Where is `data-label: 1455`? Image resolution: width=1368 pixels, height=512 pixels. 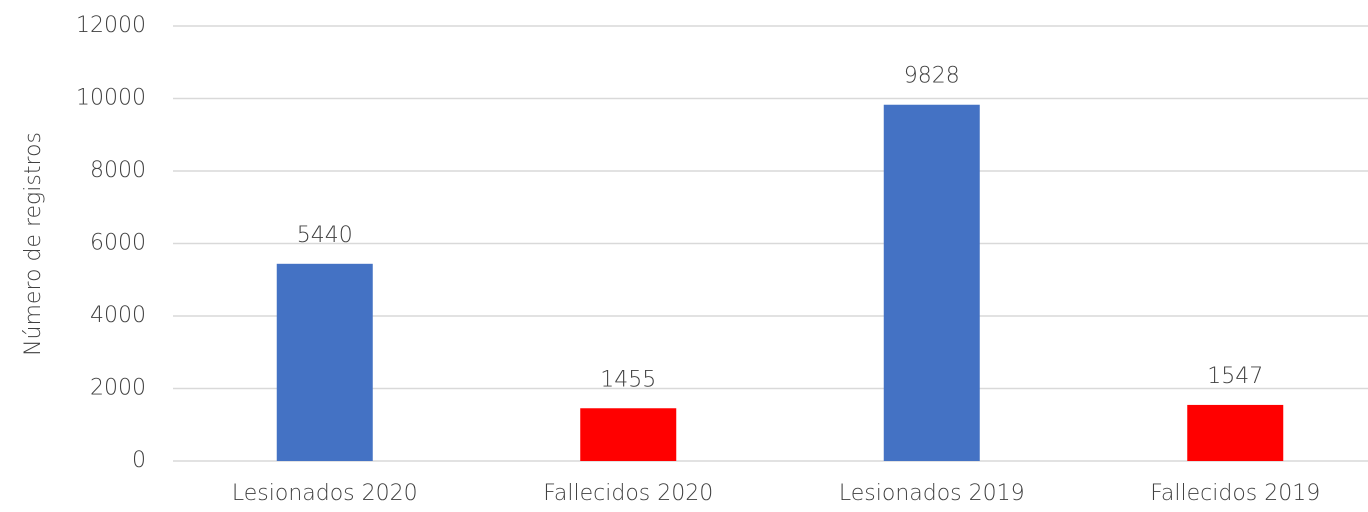 data-label: 1455 is located at coordinates (628, 379).